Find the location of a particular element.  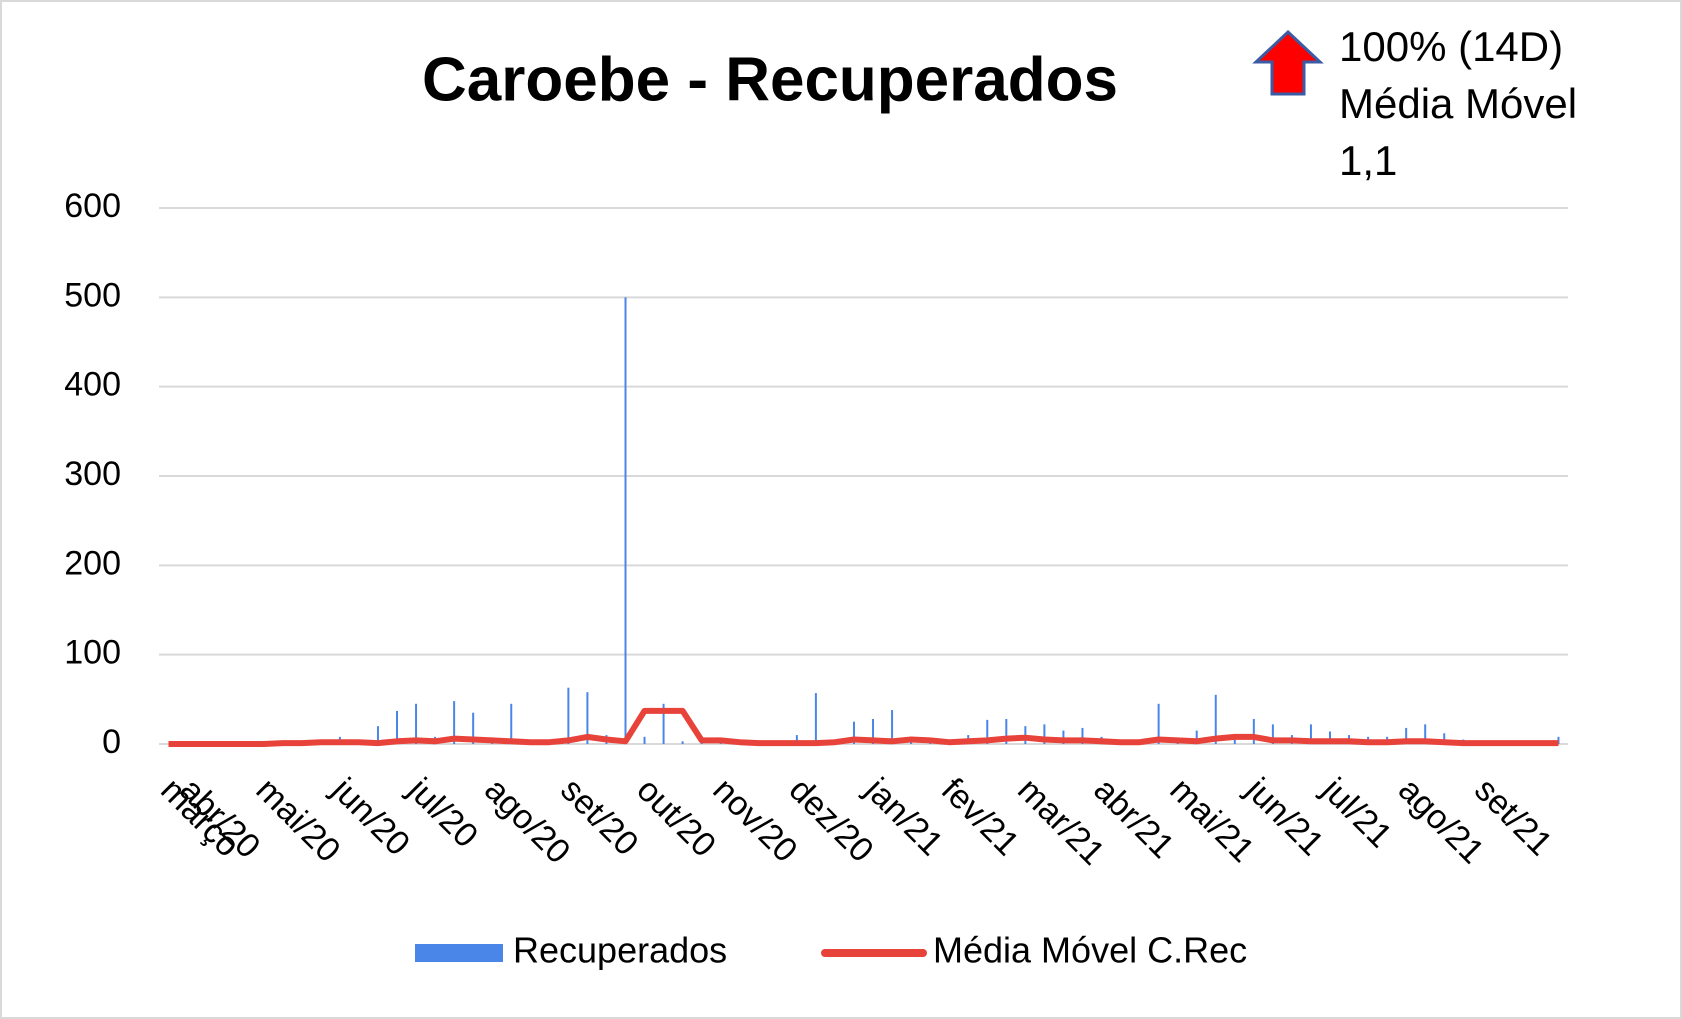

annotation: 1,1 is located at coordinates (1368, 160).